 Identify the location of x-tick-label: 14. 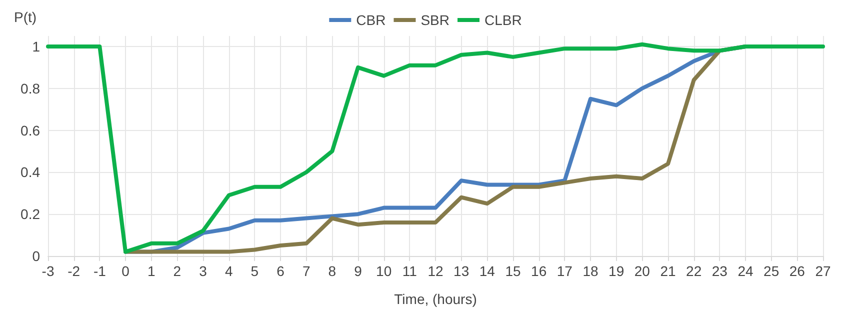
(487, 271).